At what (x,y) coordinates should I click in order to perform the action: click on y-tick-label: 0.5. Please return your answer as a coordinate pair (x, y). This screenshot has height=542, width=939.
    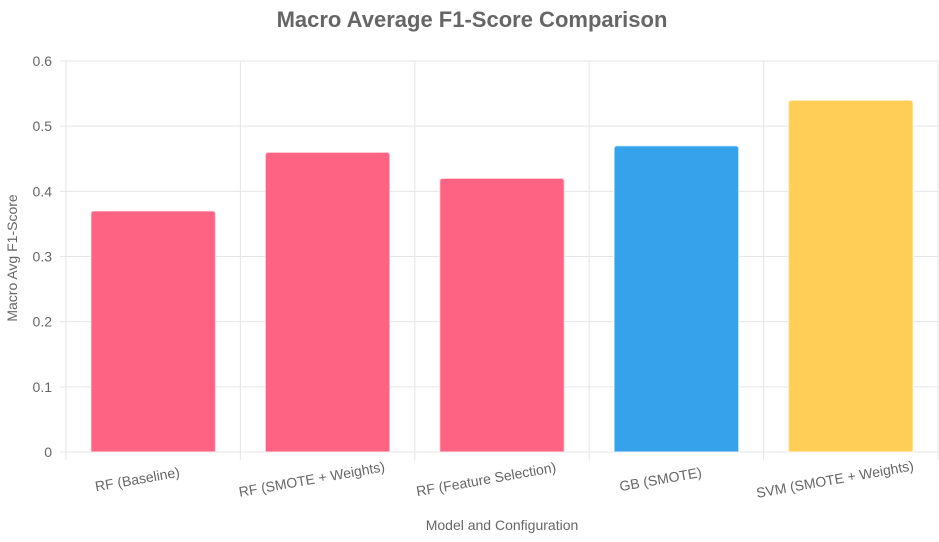
    Looking at the image, I should click on (43, 126).